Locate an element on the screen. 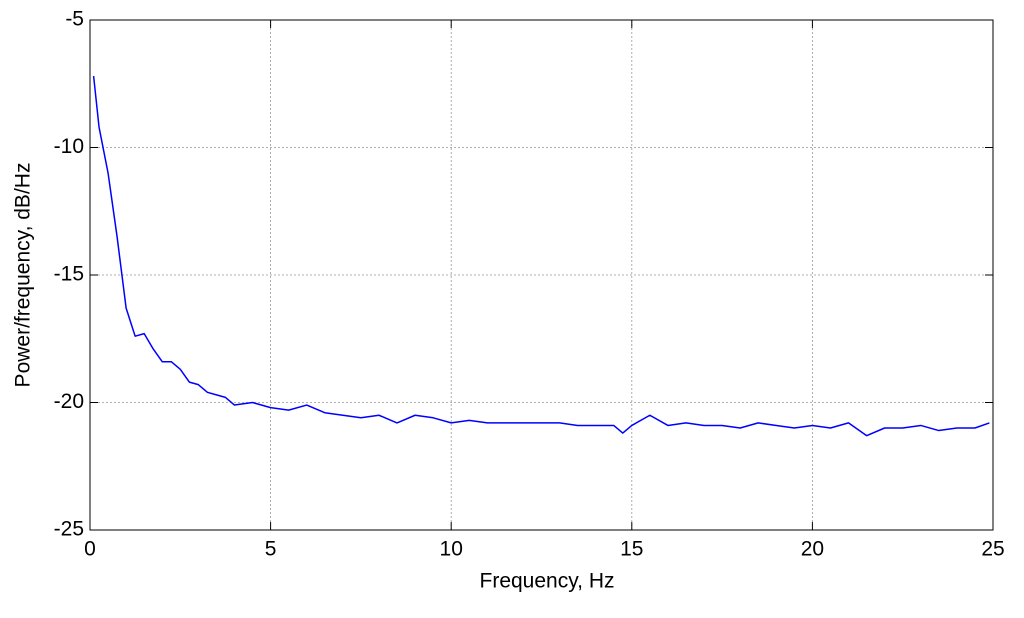 This screenshot has width=1024, height=618. x-tick-label: 15 is located at coordinates (631, 549).